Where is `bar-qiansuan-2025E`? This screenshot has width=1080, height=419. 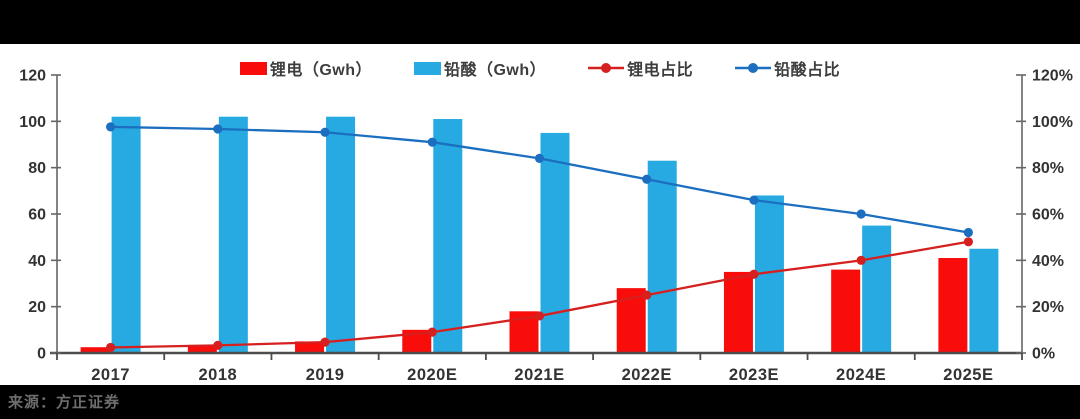
bar-qiansuan-2025E is located at coordinates (984, 300).